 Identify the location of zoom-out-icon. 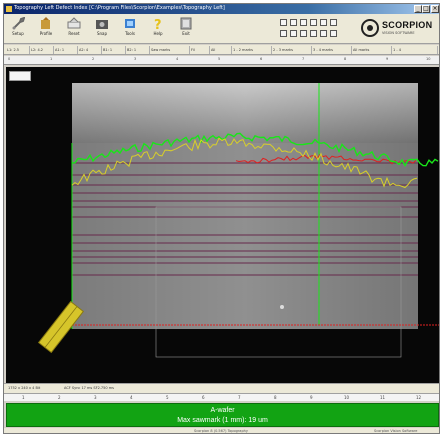
(293, 22).